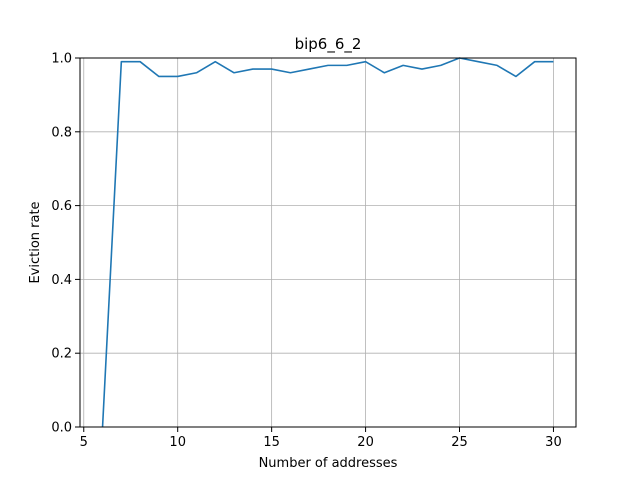 The image size is (640, 485). I want to click on y-tick-label: 1.0, so click(61, 59).